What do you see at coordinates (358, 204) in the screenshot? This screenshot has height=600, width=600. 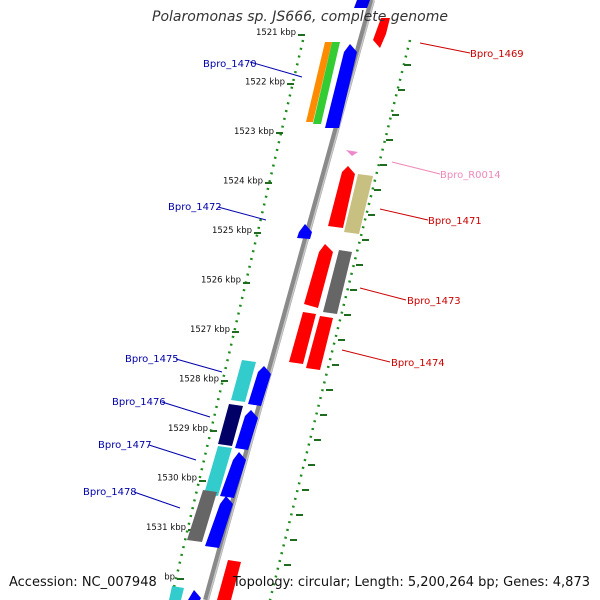 I see `gene-bpro-1471-khaki` at bounding box center [358, 204].